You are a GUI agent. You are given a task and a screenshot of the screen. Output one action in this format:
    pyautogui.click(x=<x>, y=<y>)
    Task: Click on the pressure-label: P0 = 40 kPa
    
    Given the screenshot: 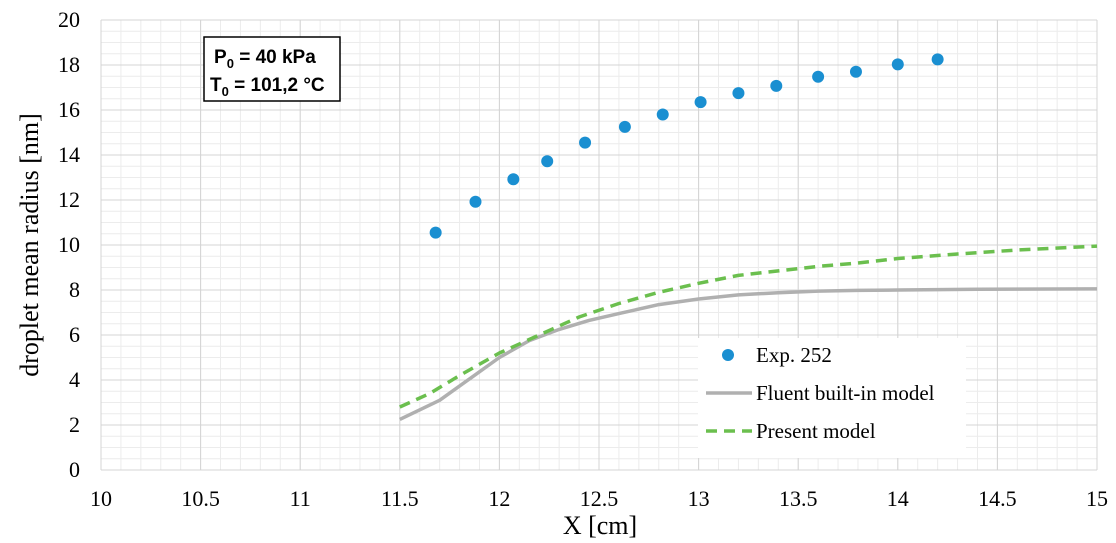 What is the action you would take?
    pyautogui.click(x=265, y=59)
    